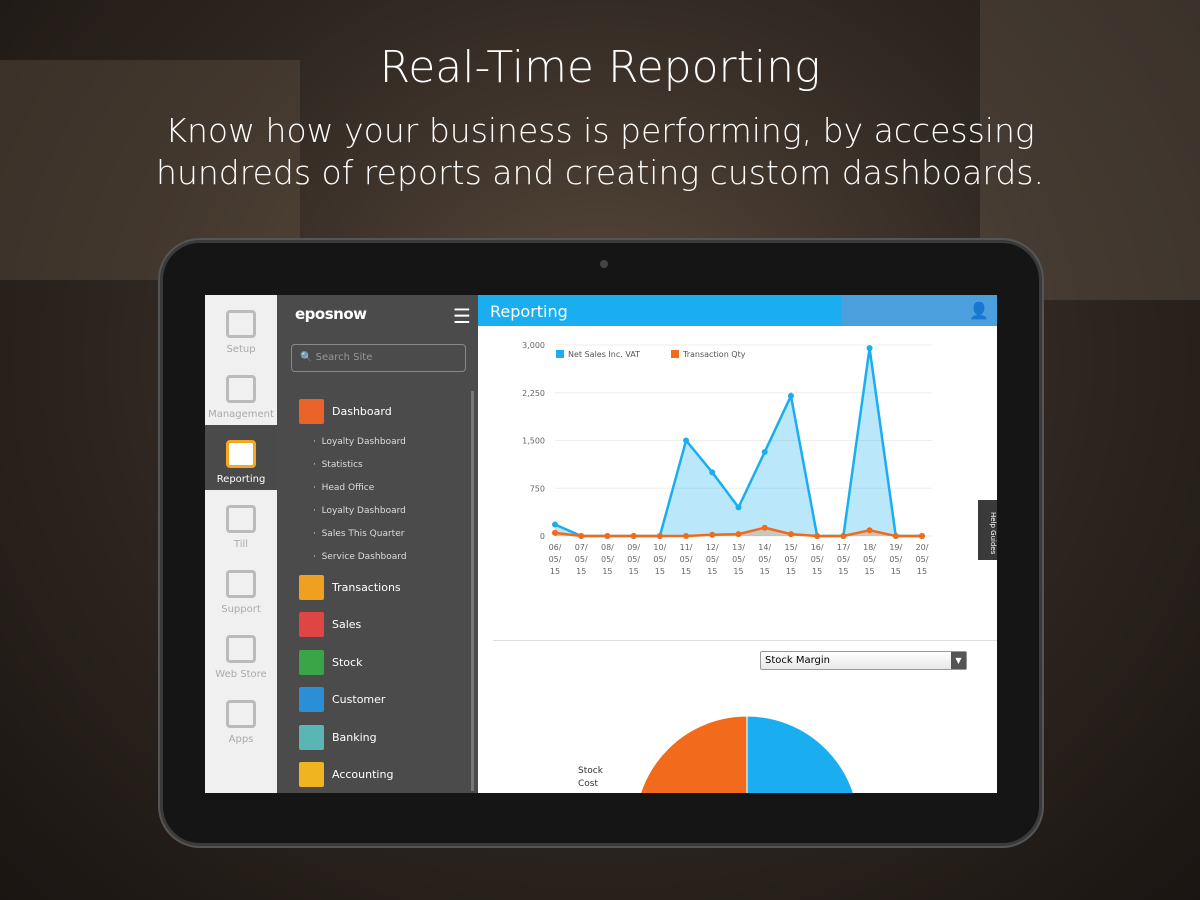 Image resolution: width=1200 pixels, height=900 pixels. I want to click on nav-item-label: Accounting, so click(363, 775).